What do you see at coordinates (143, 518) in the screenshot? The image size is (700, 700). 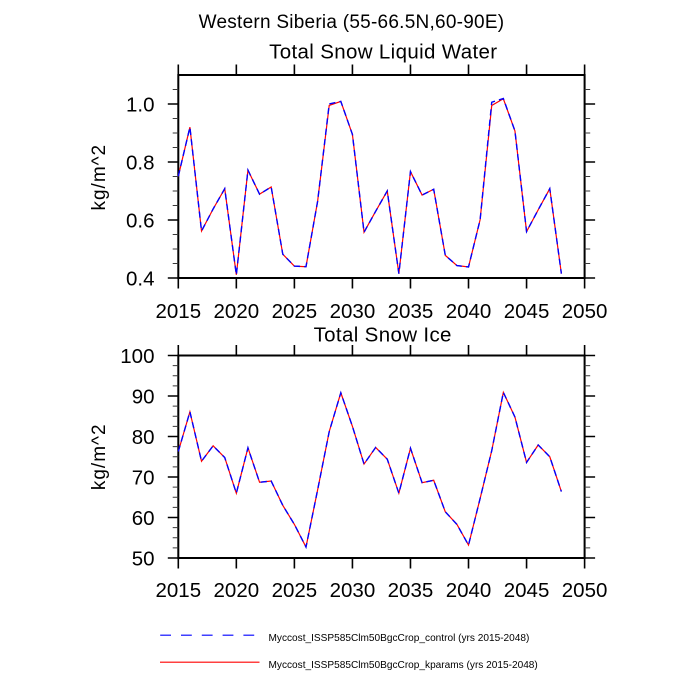 I see `svg-text: 60` at bounding box center [143, 518].